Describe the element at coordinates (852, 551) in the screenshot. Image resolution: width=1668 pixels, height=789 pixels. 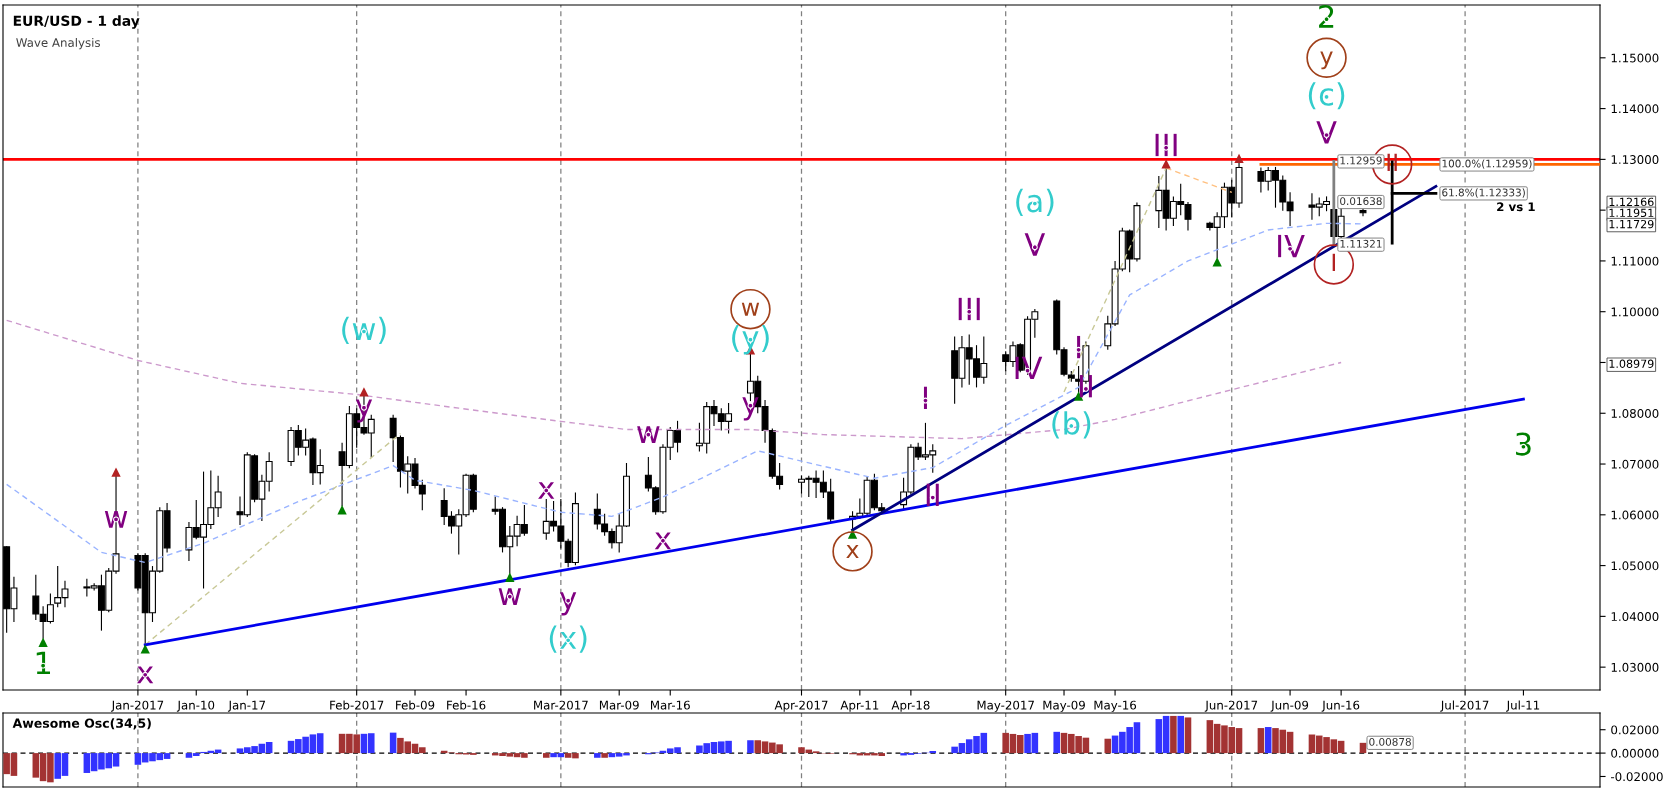
I see `series-label: x` at that location.